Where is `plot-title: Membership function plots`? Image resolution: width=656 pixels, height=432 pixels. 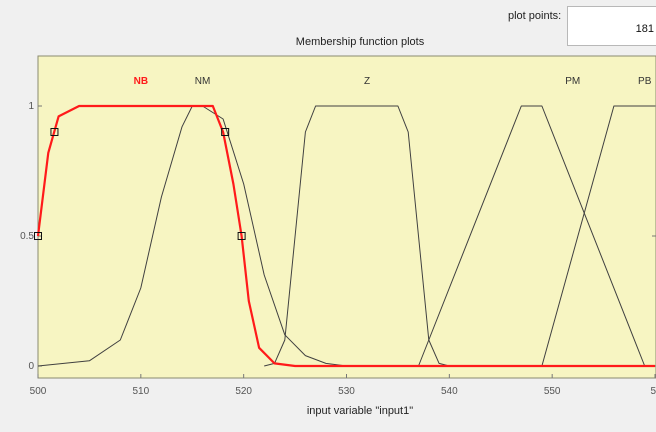 plot-title: Membership function plots is located at coordinates (360, 42).